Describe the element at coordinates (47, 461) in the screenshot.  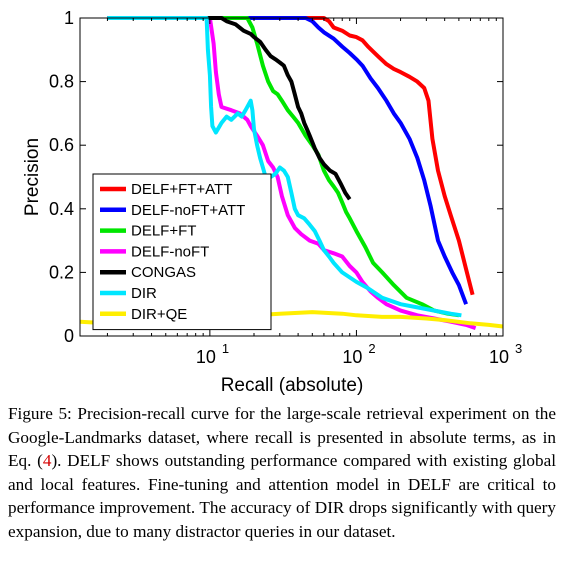
I see `caption-equation-ref: 4` at that location.